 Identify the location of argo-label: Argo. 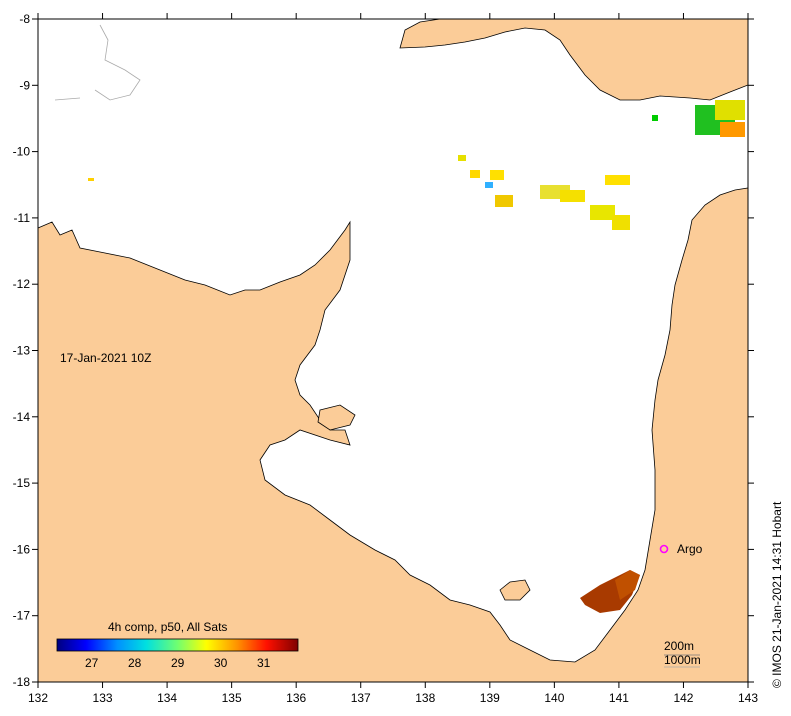
(690, 549).